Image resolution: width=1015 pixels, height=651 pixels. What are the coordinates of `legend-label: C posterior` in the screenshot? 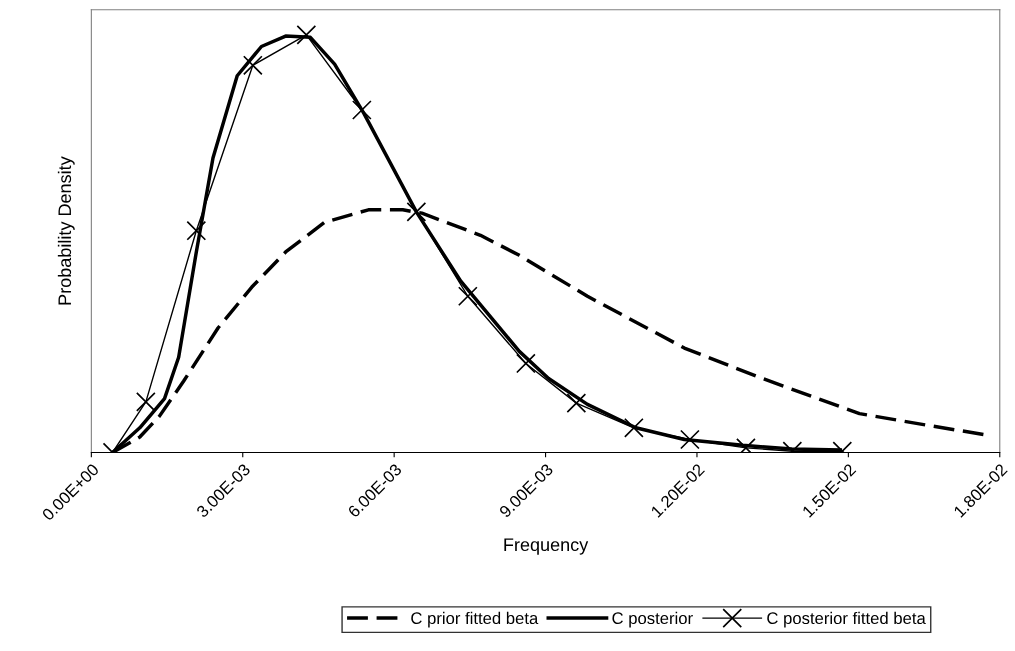 It's located at (652, 619).